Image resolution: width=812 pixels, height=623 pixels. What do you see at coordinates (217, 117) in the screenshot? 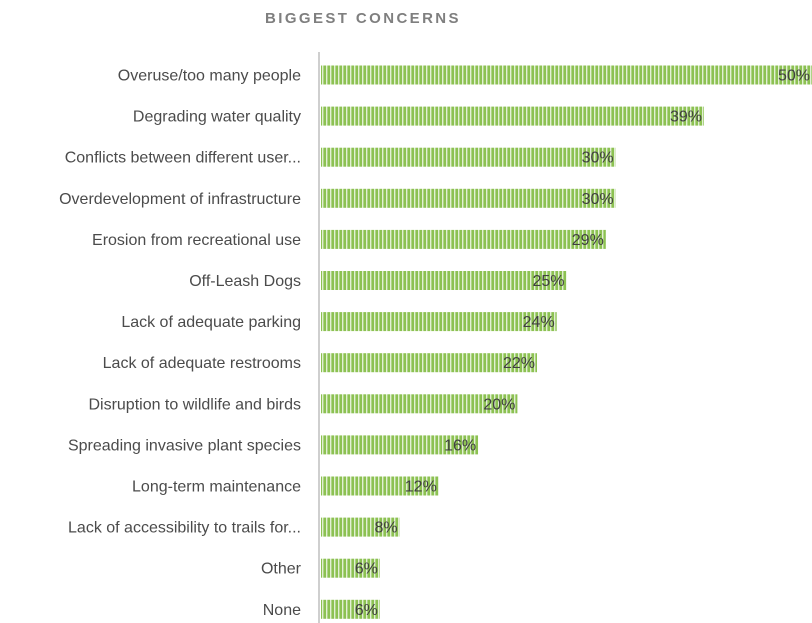
I see `category-label: Degrading water quality` at bounding box center [217, 117].